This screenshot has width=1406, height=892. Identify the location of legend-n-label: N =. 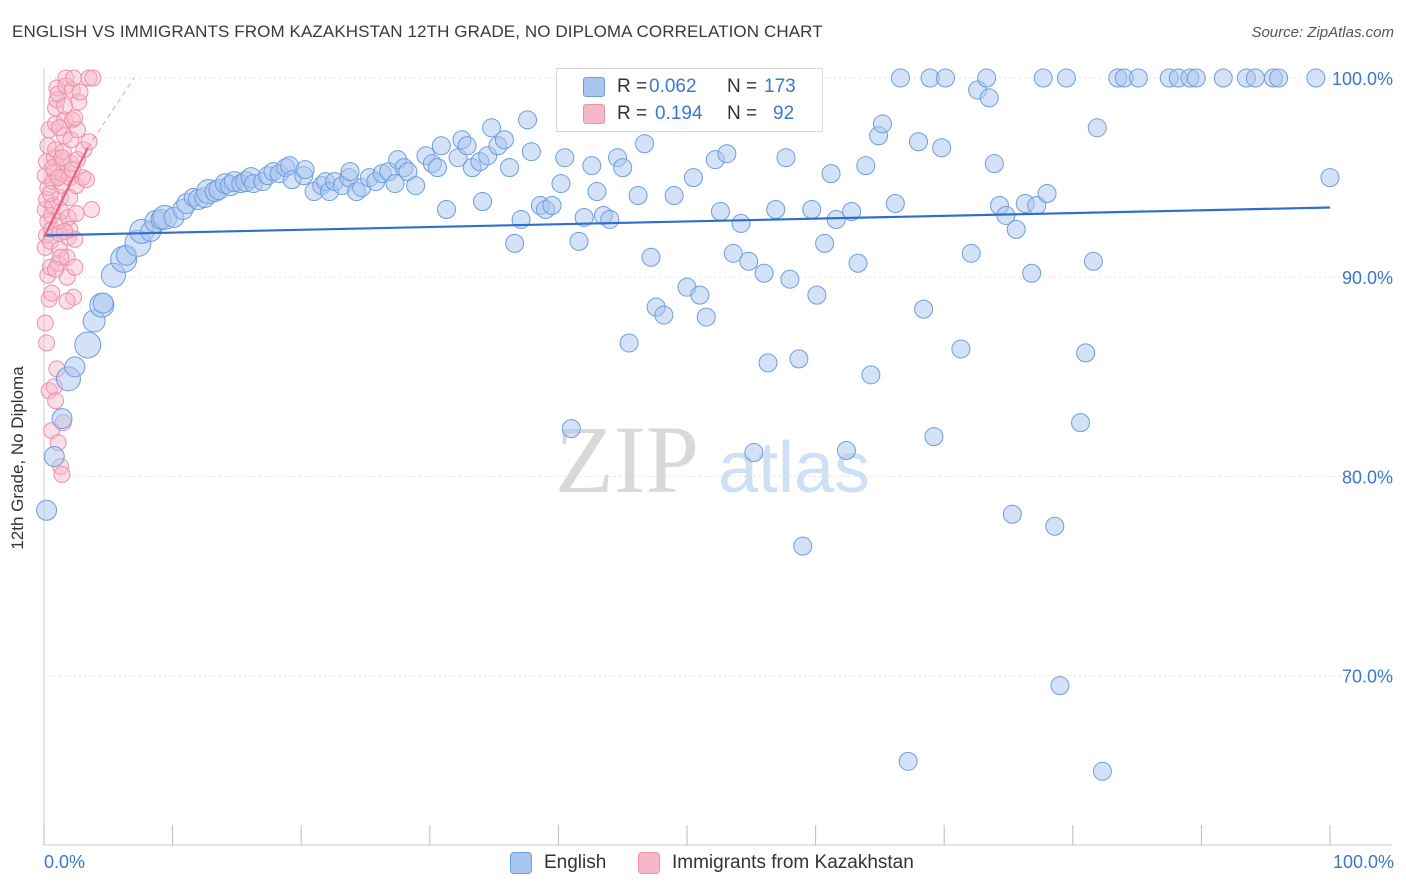
(742, 86).